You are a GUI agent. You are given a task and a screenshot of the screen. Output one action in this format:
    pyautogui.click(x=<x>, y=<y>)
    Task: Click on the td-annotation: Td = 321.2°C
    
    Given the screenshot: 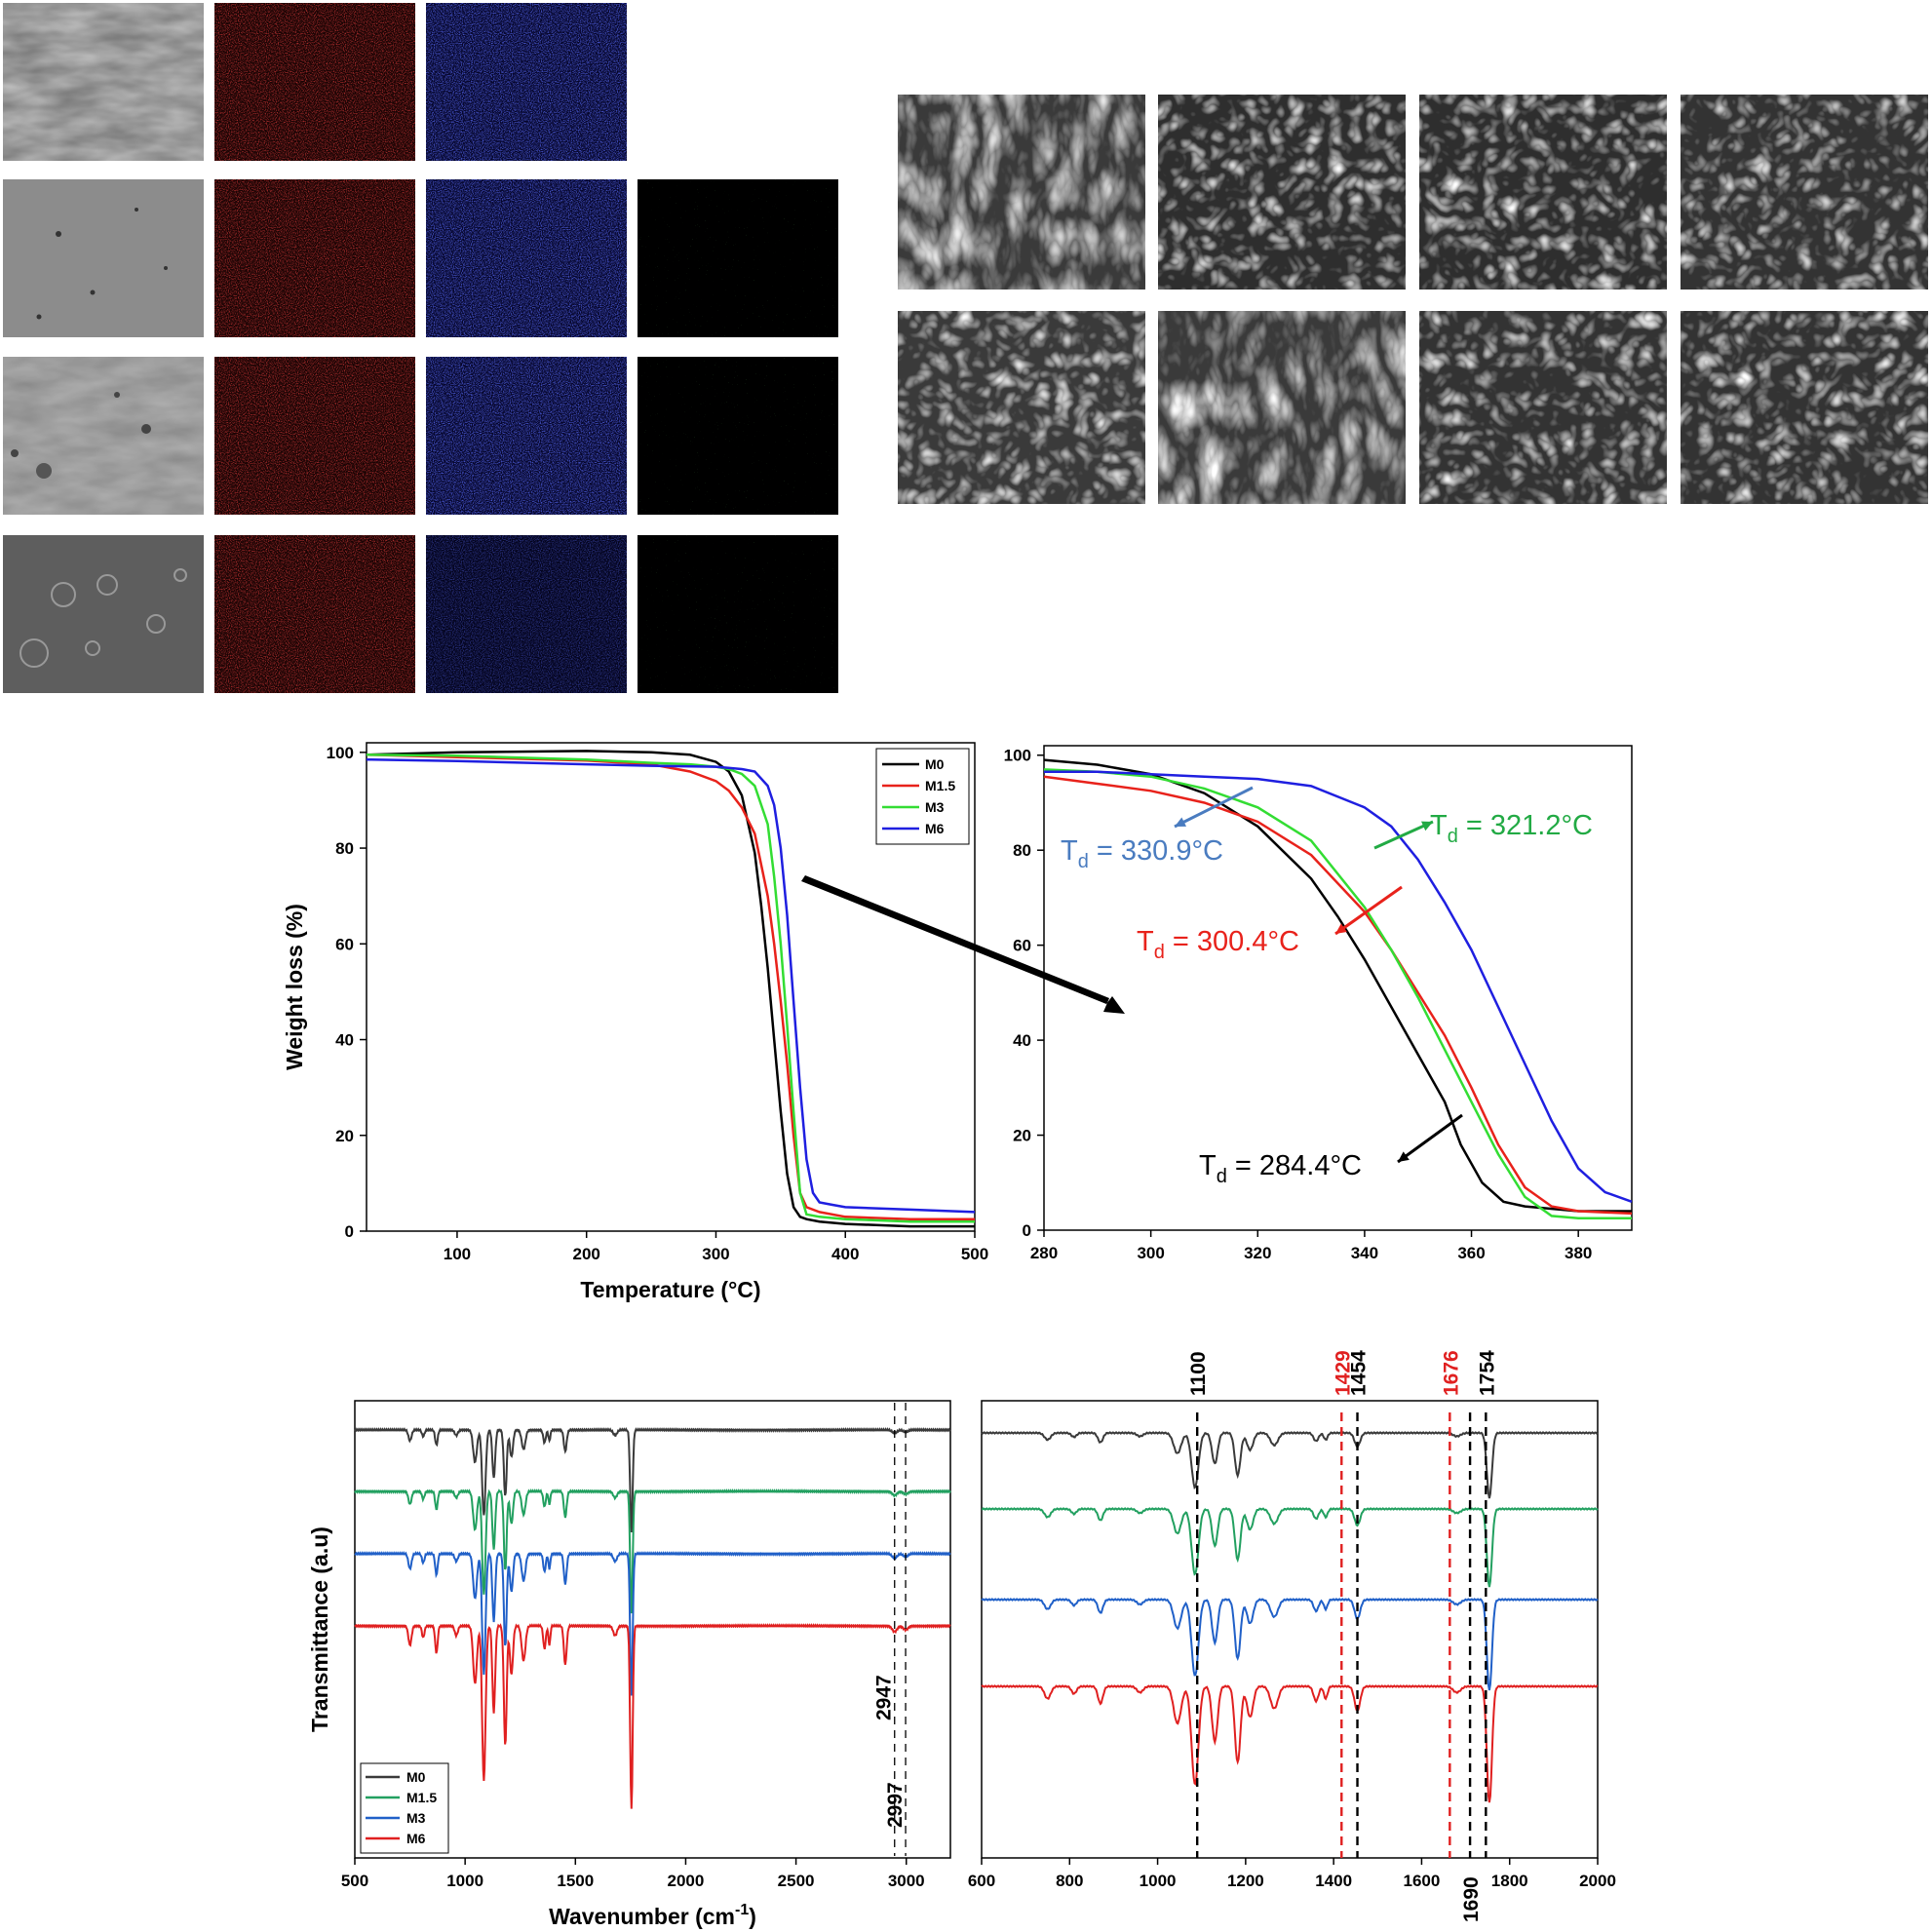 What is the action you would take?
    pyautogui.click(x=1511, y=828)
    